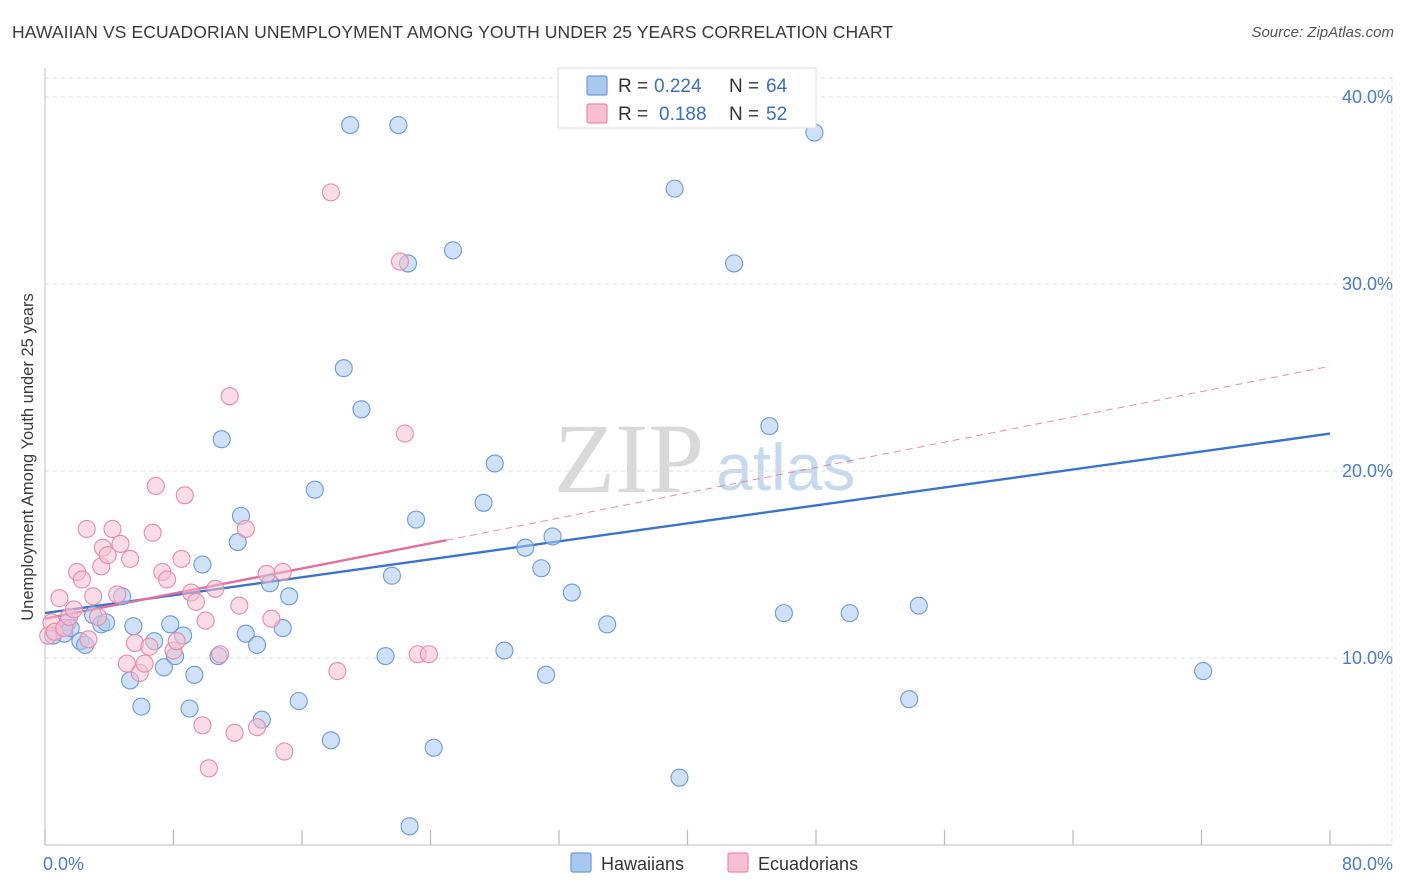 This screenshot has height=892, width=1406. I want to click on y-tick-label: 10.0%, so click(1367, 658).